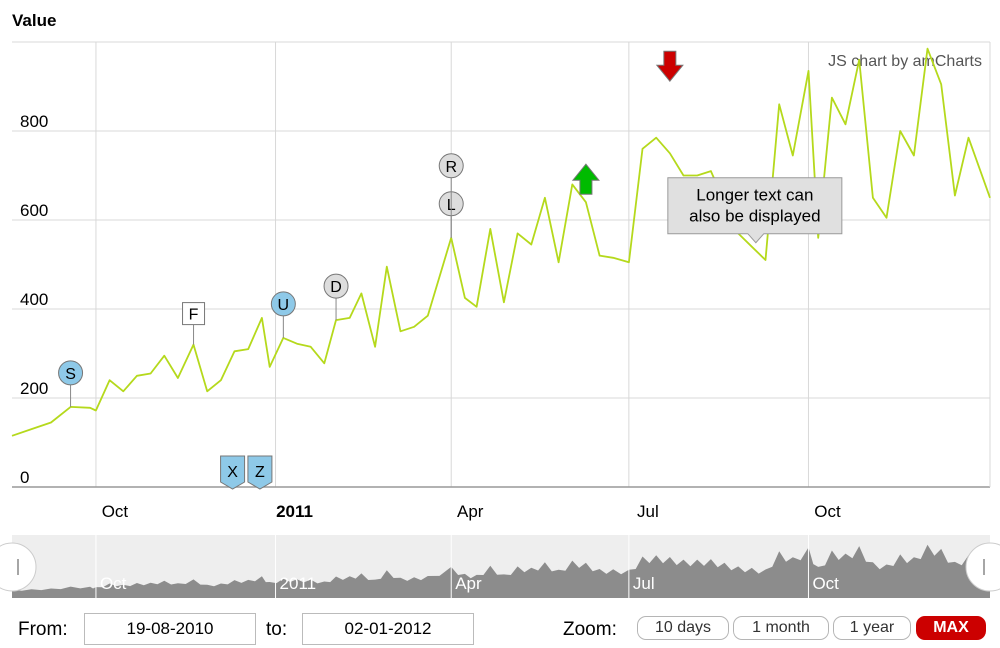 Image resolution: width=1000 pixels, height=648 pixels. What do you see at coordinates (336, 297) in the screenshot?
I see `event-marker-D: D` at bounding box center [336, 297].